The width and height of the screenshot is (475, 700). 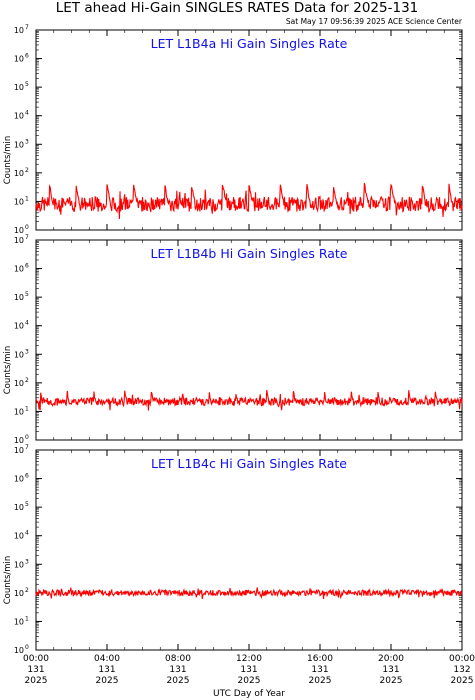 What do you see at coordinates (178, 659) in the screenshot?
I see `x-tick-label: 08:00` at bounding box center [178, 659].